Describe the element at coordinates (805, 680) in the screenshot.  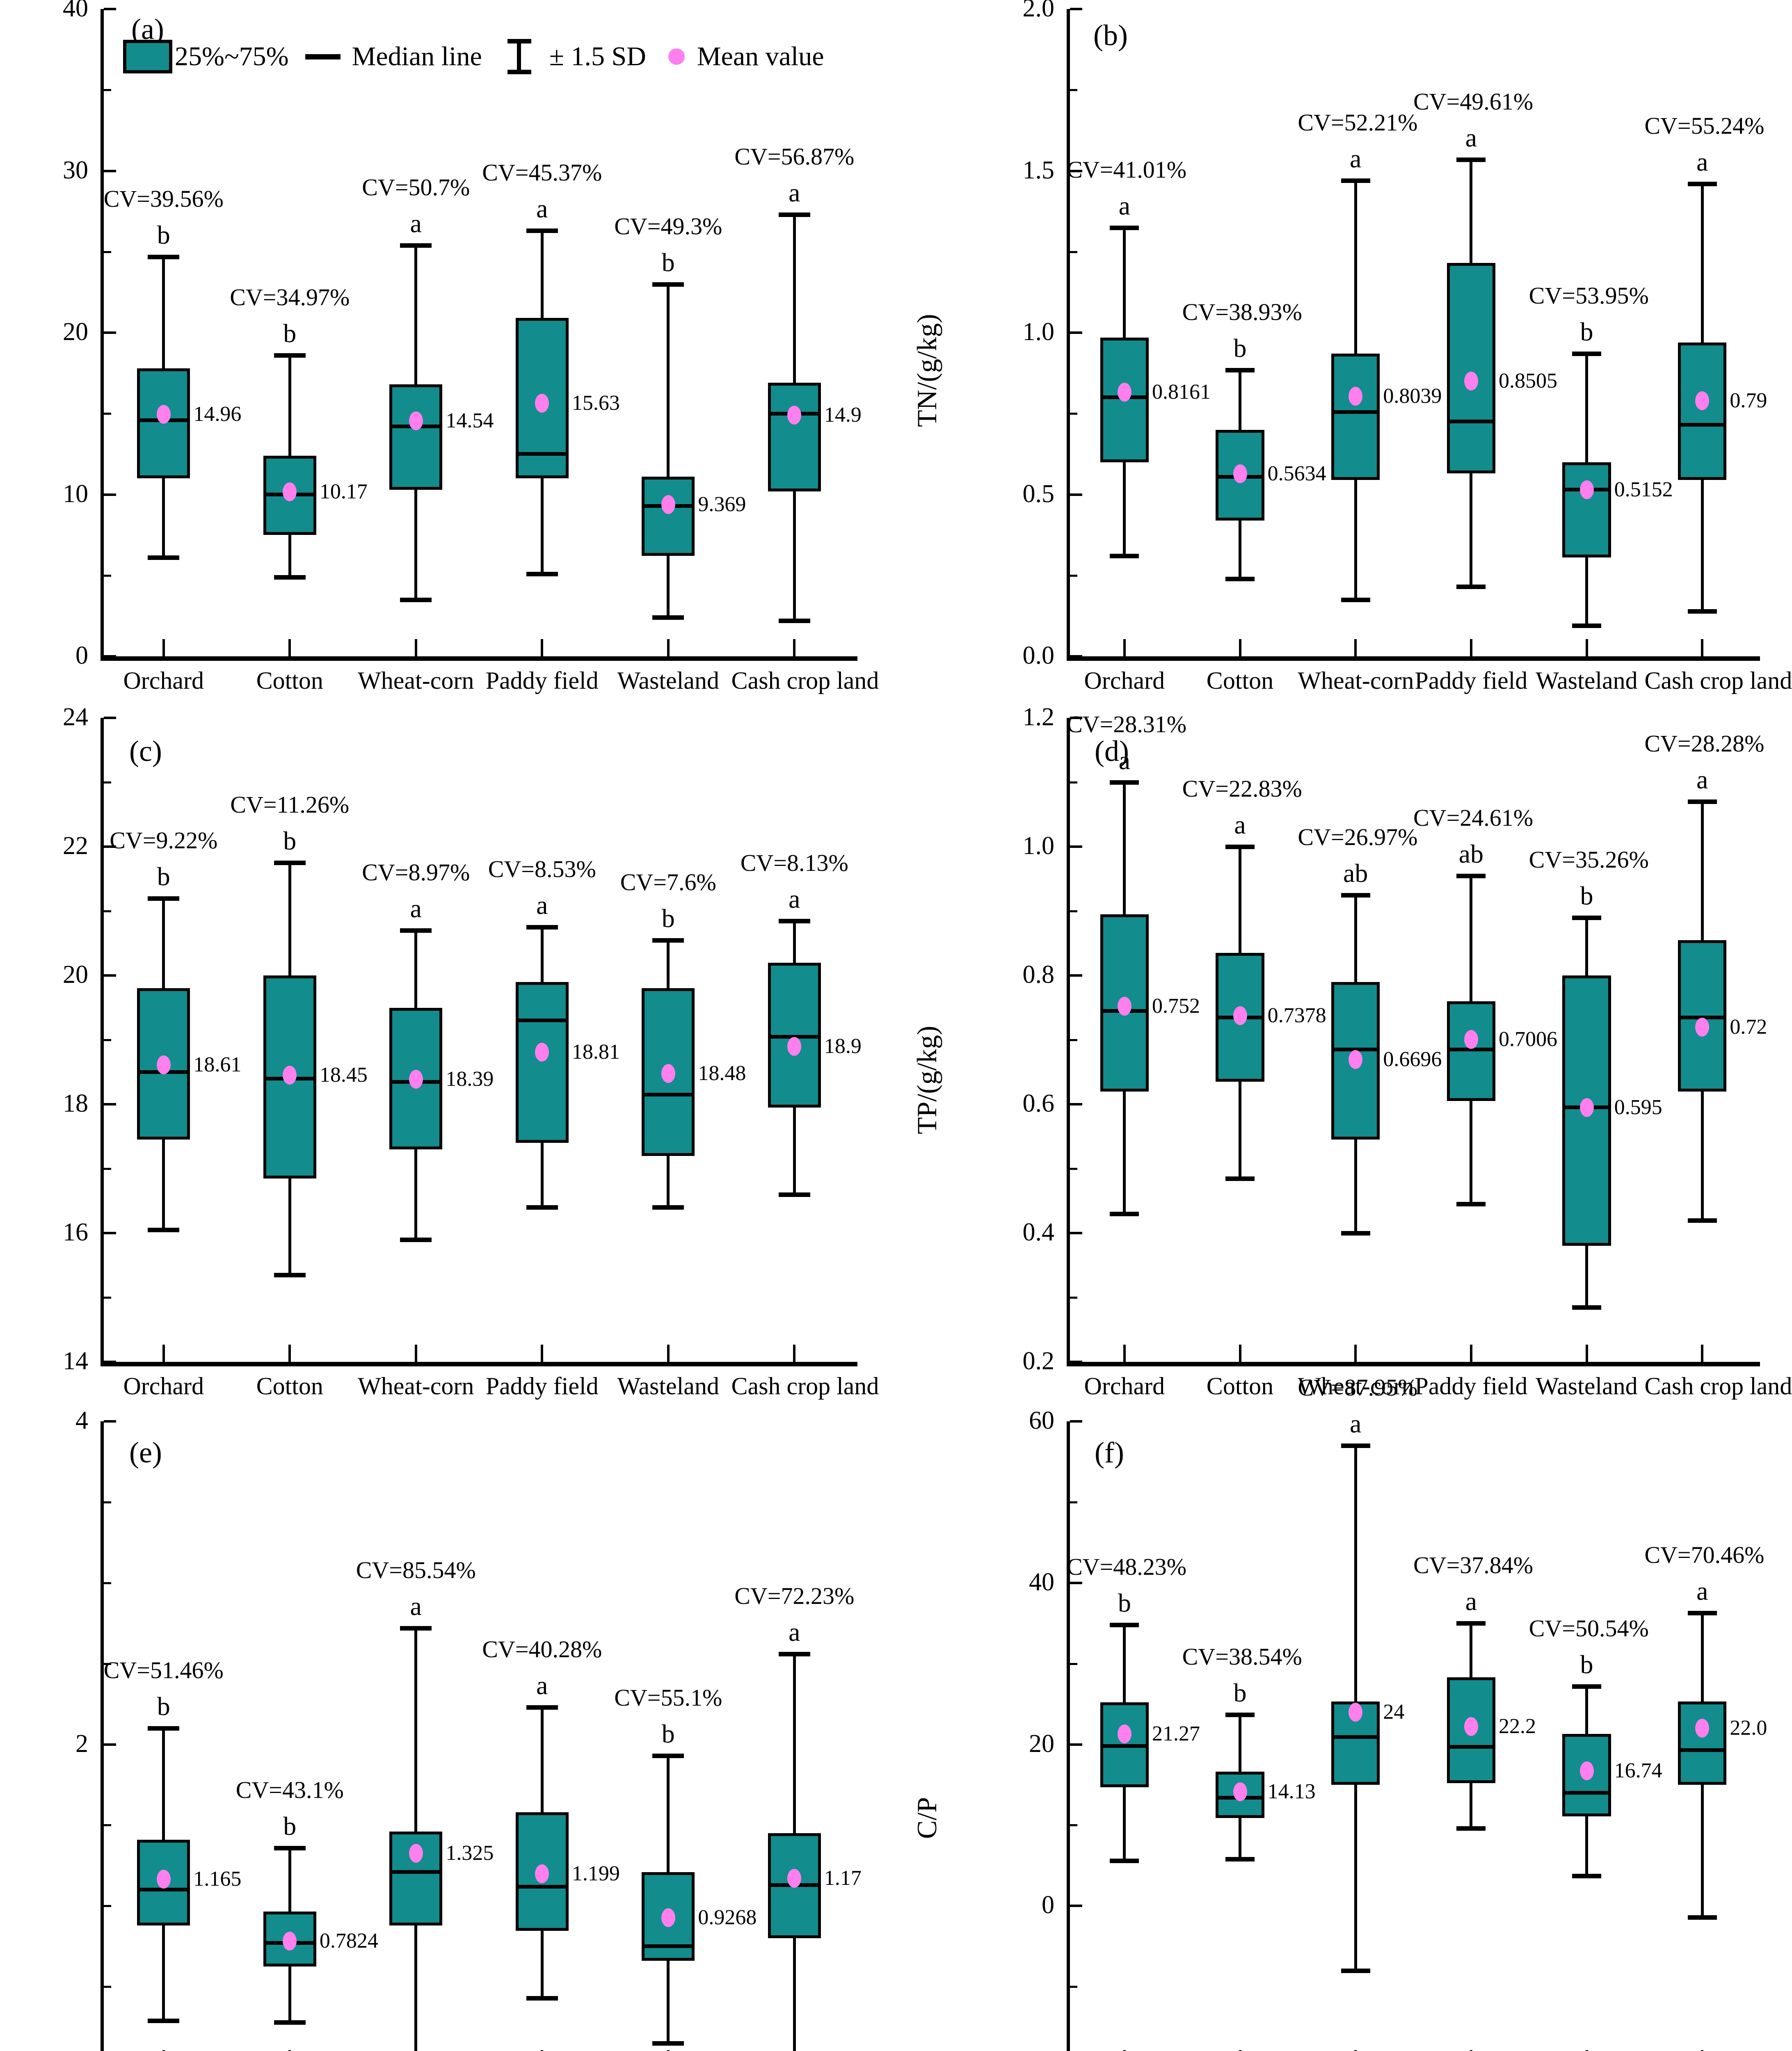
I see `x-tick-label: Cash crop land` at that location.